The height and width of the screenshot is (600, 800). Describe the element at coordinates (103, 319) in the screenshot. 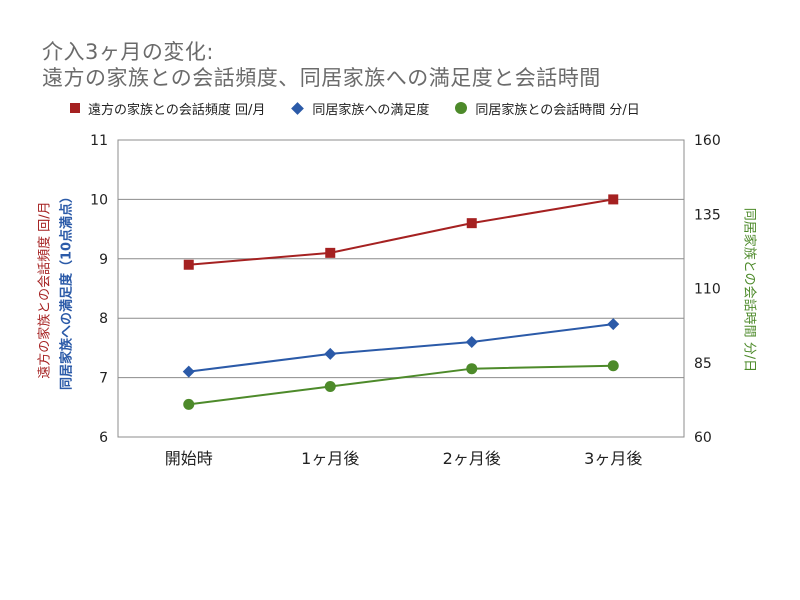

I see `y-left-tick-label-8: 8` at that location.